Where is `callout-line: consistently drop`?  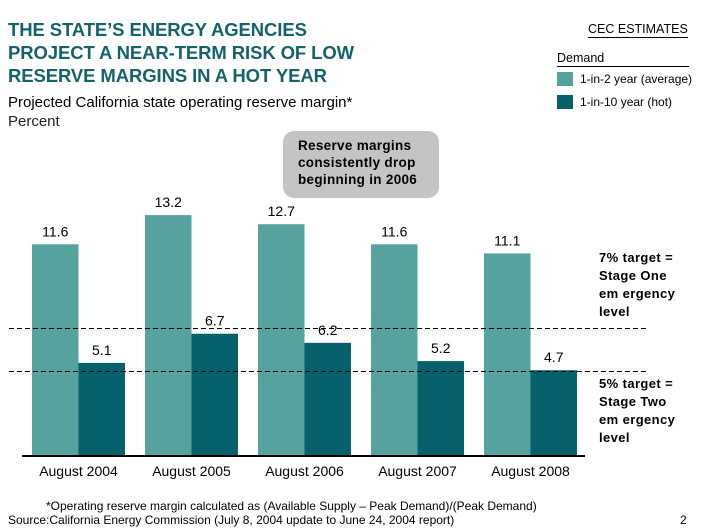 callout-line: consistently drop is located at coordinates (357, 162).